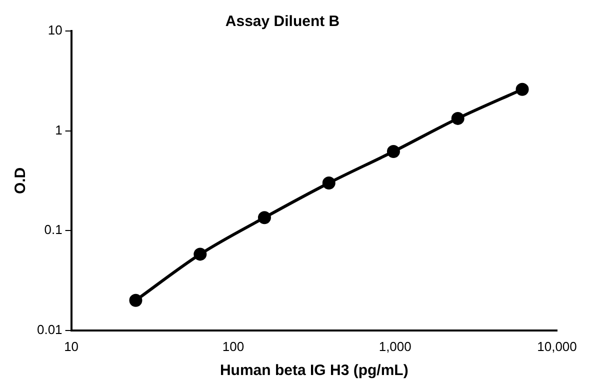  I want to click on chart-title: Assay Diluent B, so click(282, 21).